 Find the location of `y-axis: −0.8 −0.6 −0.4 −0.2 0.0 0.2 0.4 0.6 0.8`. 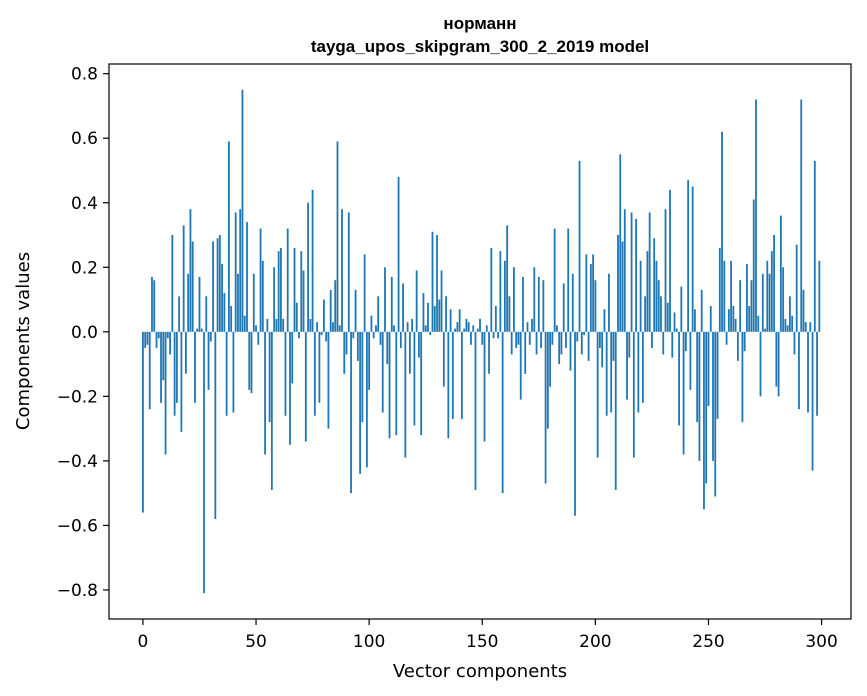

y-axis: −0.8 −0.6 −0.4 −0.2 0.0 0.2 0.4 0.6 0.8 is located at coordinates (83, 333).